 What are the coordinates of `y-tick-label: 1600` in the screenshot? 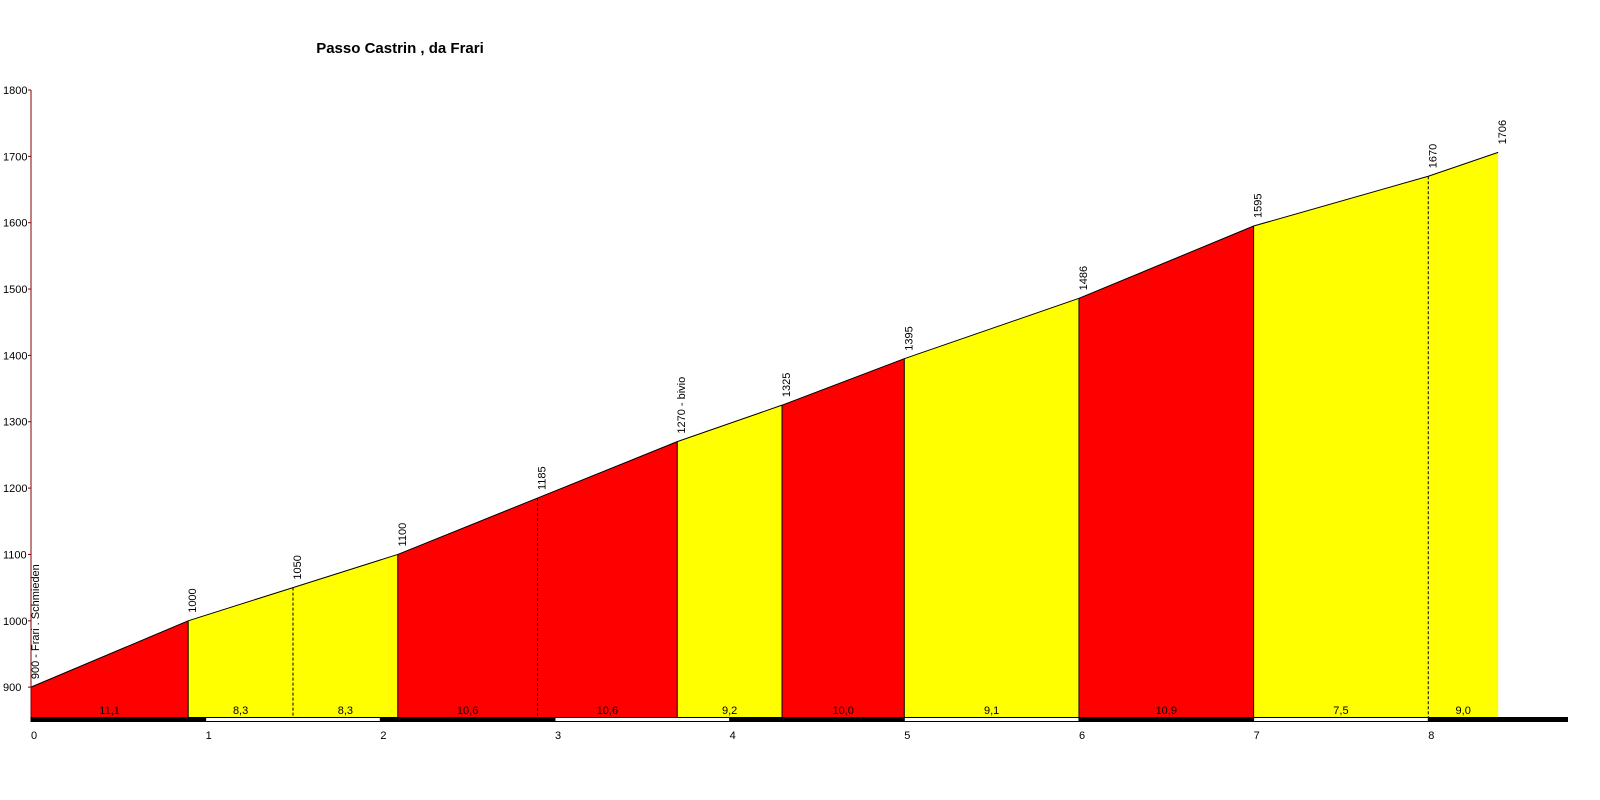 It's located at (15, 224).